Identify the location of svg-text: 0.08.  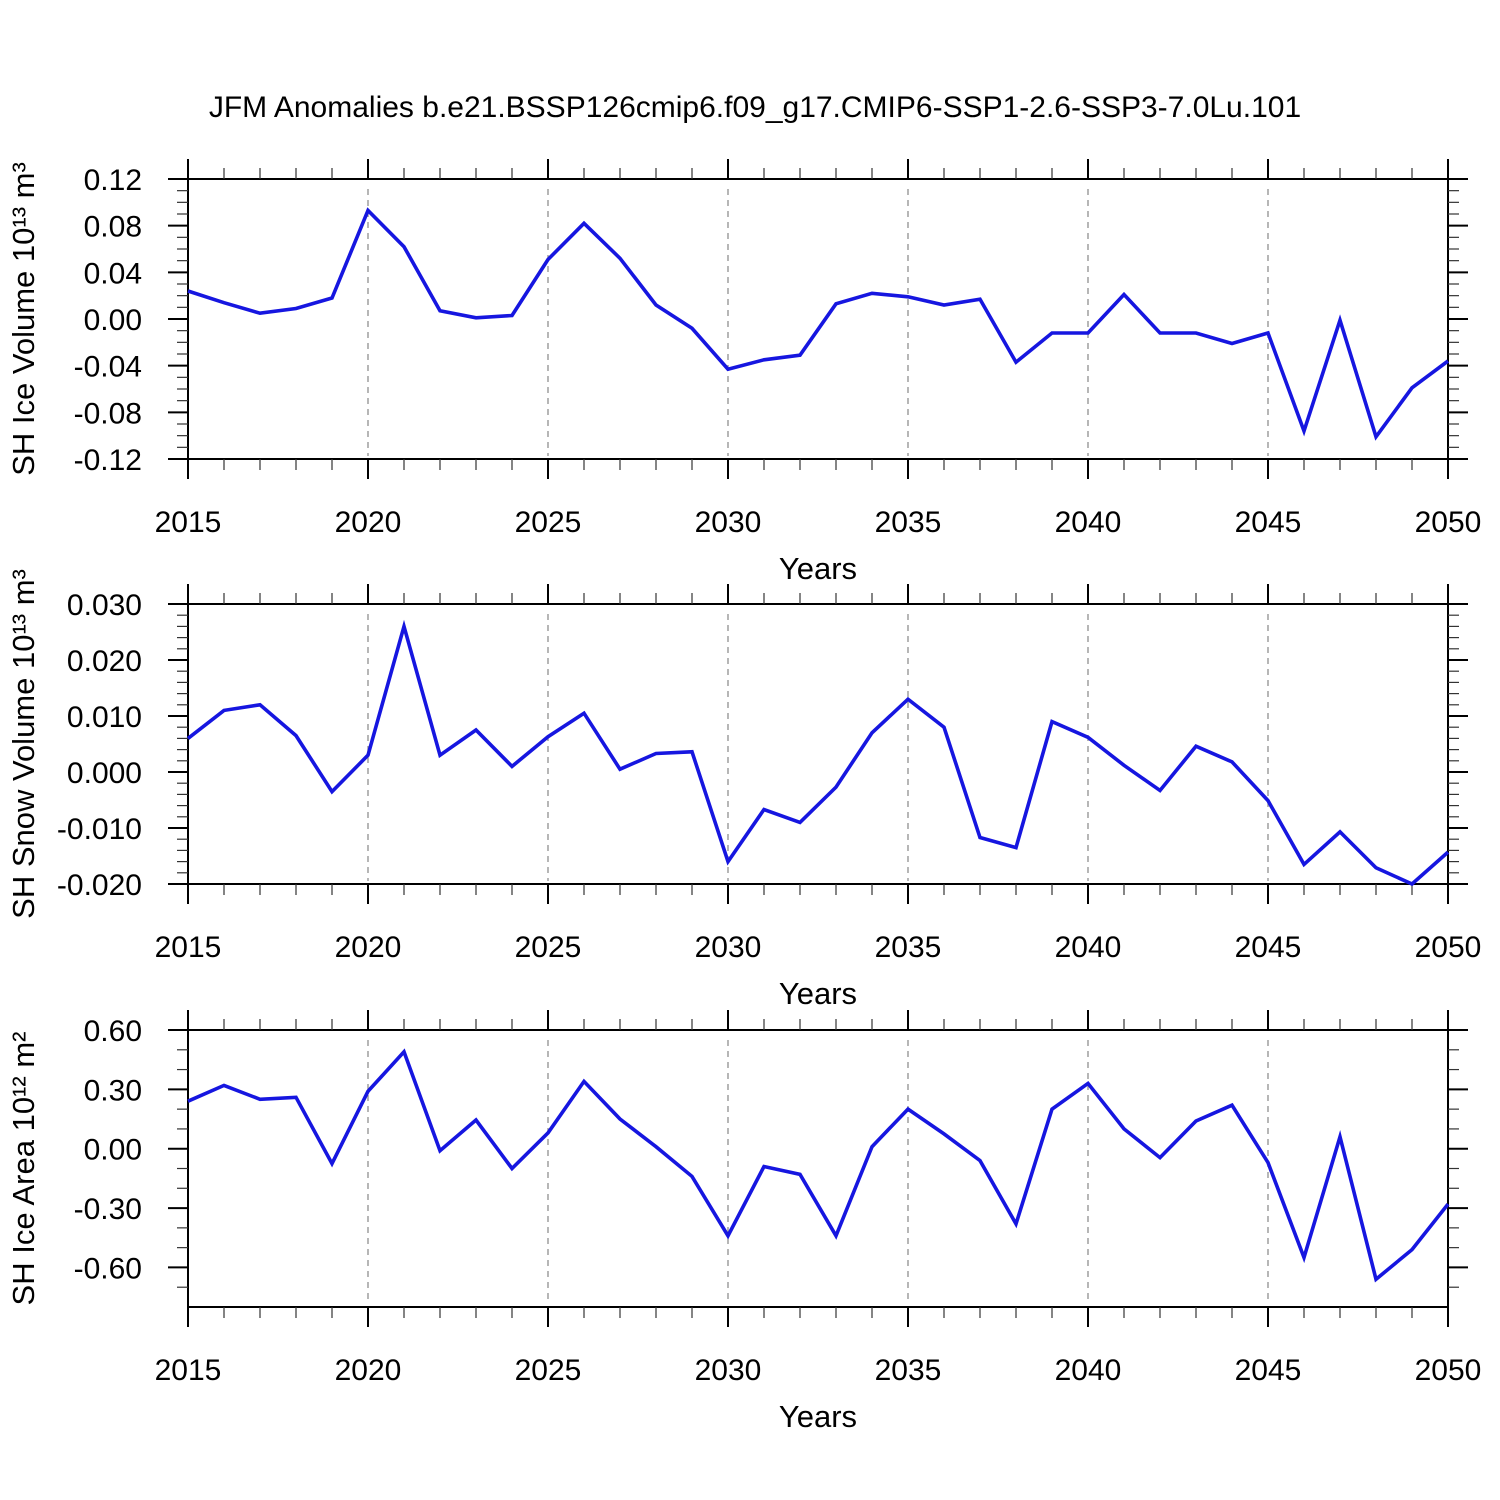
(113, 227).